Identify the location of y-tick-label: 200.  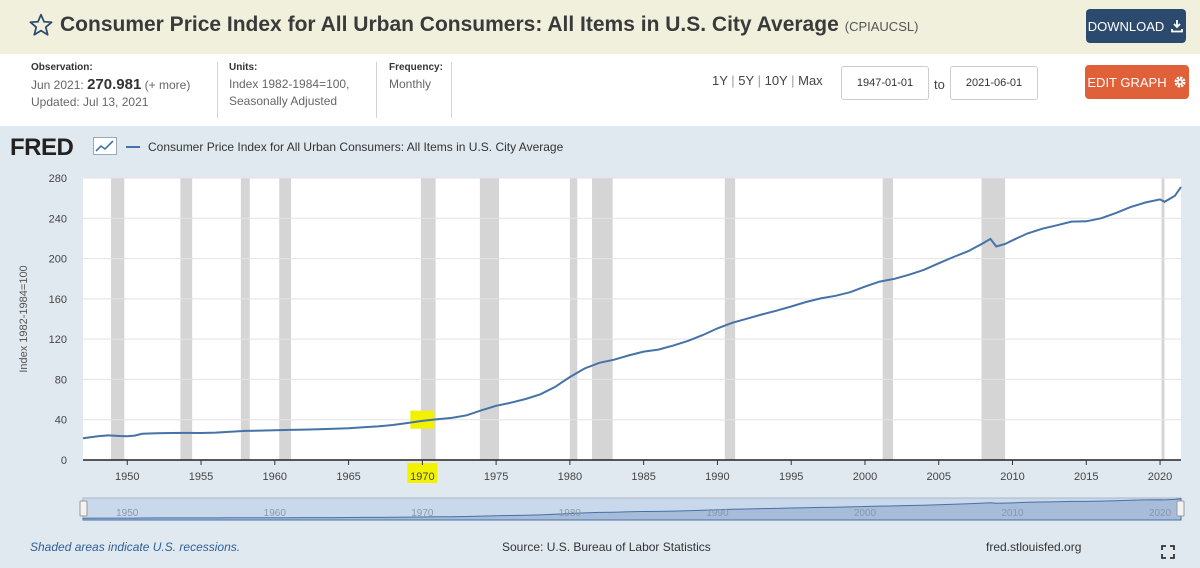
(58, 260).